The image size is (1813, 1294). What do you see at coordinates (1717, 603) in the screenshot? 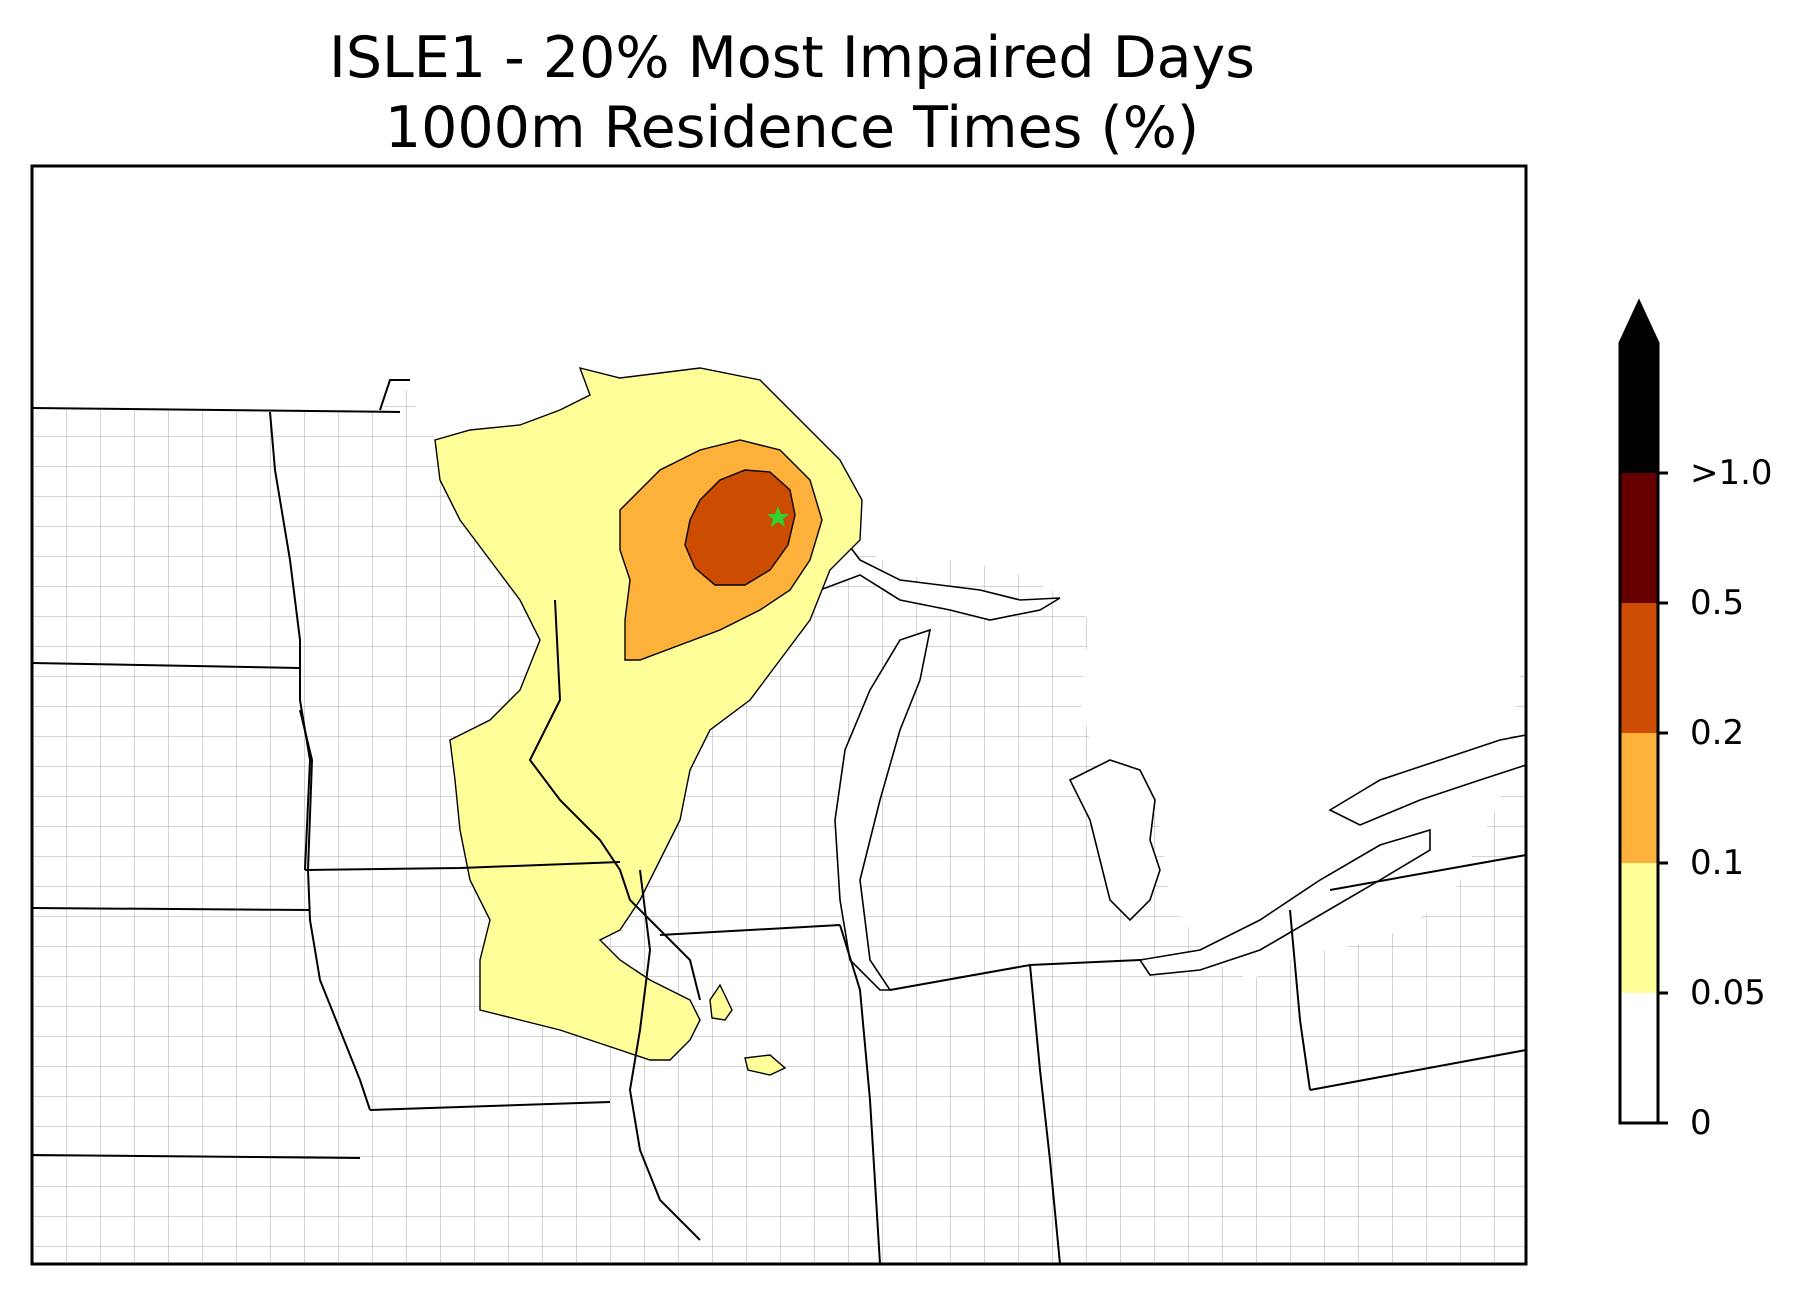
I see `colorbar-label-4: 0.5` at bounding box center [1717, 603].